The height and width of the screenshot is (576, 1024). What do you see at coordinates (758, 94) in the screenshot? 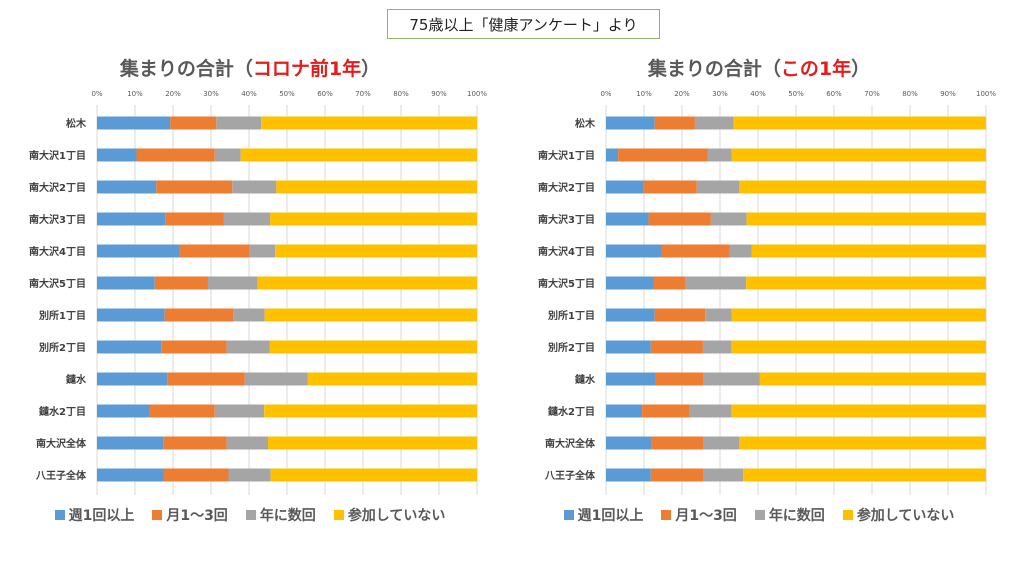
I see `x-tick-label: 40%` at bounding box center [758, 94].